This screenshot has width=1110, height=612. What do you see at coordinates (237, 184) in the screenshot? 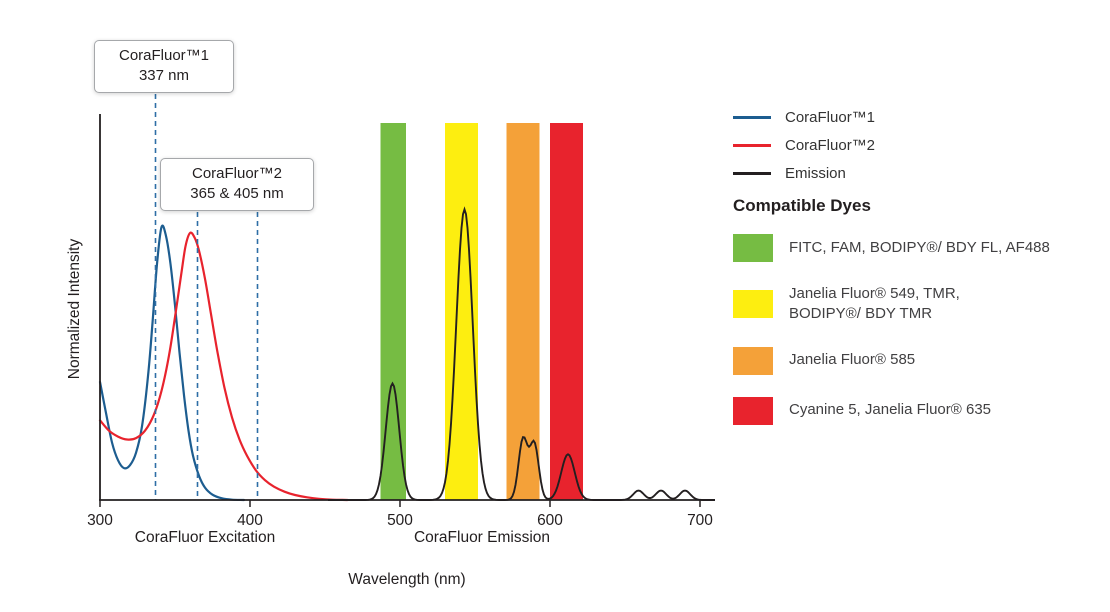
I see `callout-corafluor2: CoraFluor™2 365 & 405 nm` at bounding box center [237, 184].